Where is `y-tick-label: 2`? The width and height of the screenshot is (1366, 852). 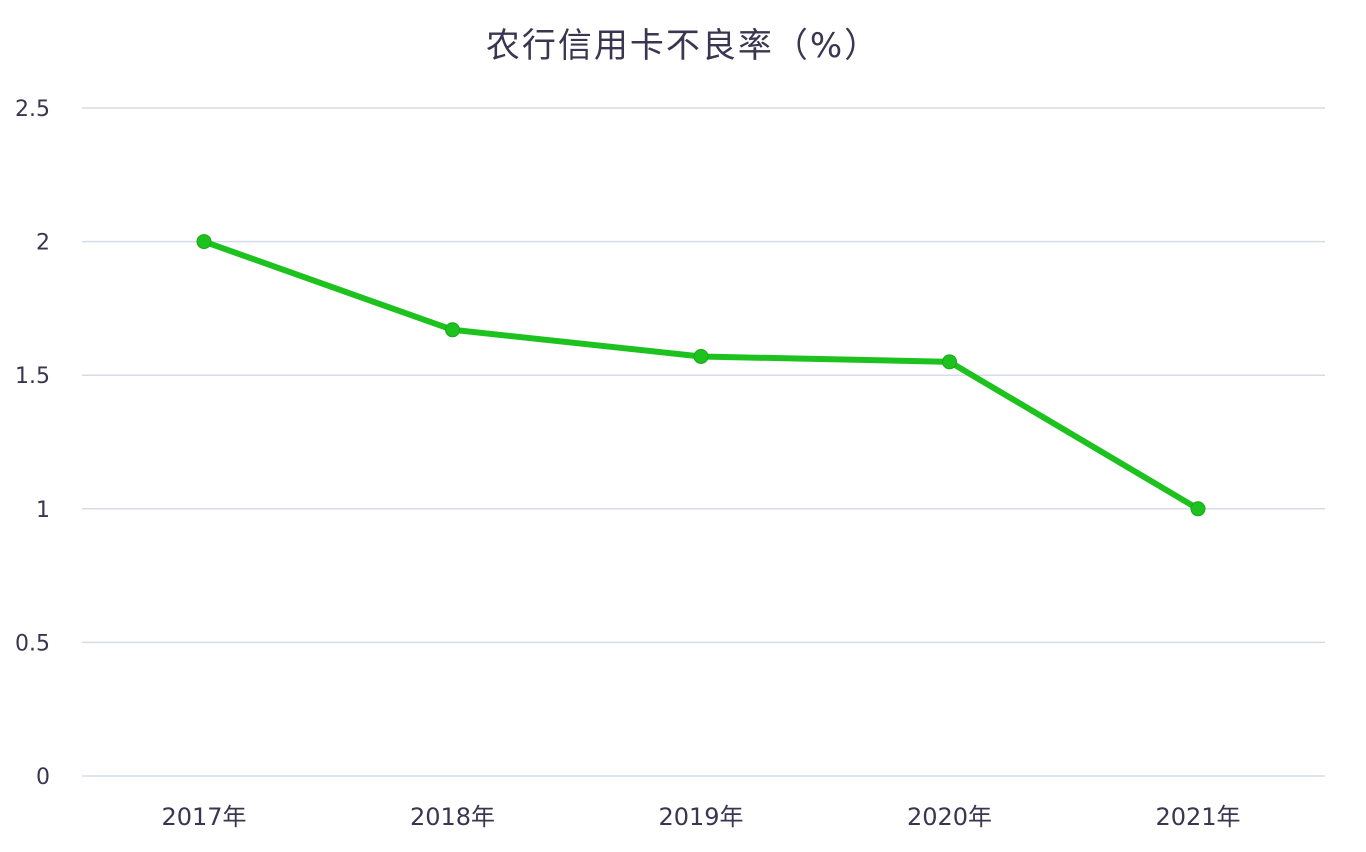
y-tick-label: 2 is located at coordinates (43, 243).